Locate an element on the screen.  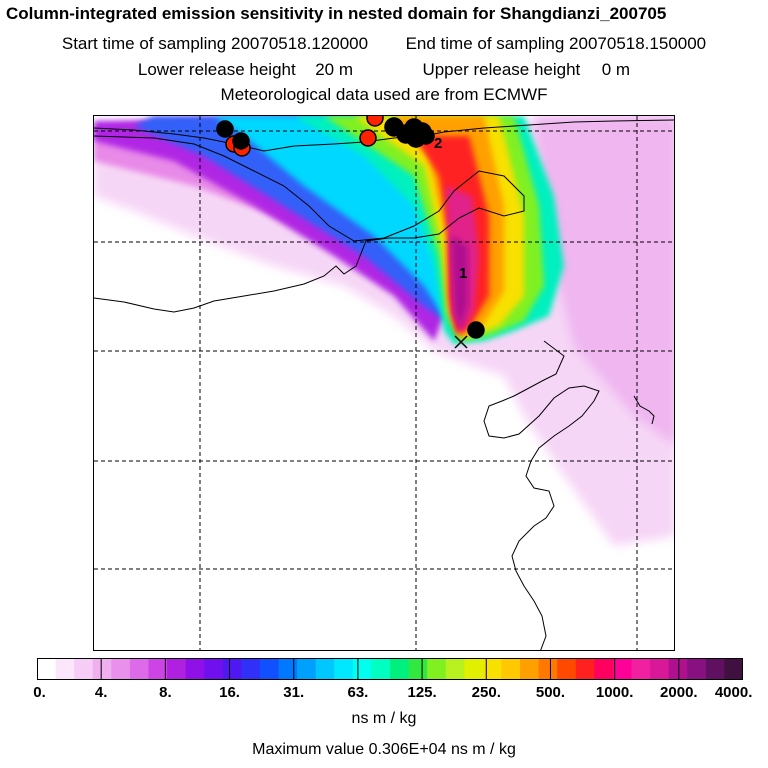
end-time-label: End time of sampling is located at coordinates (485, 43).